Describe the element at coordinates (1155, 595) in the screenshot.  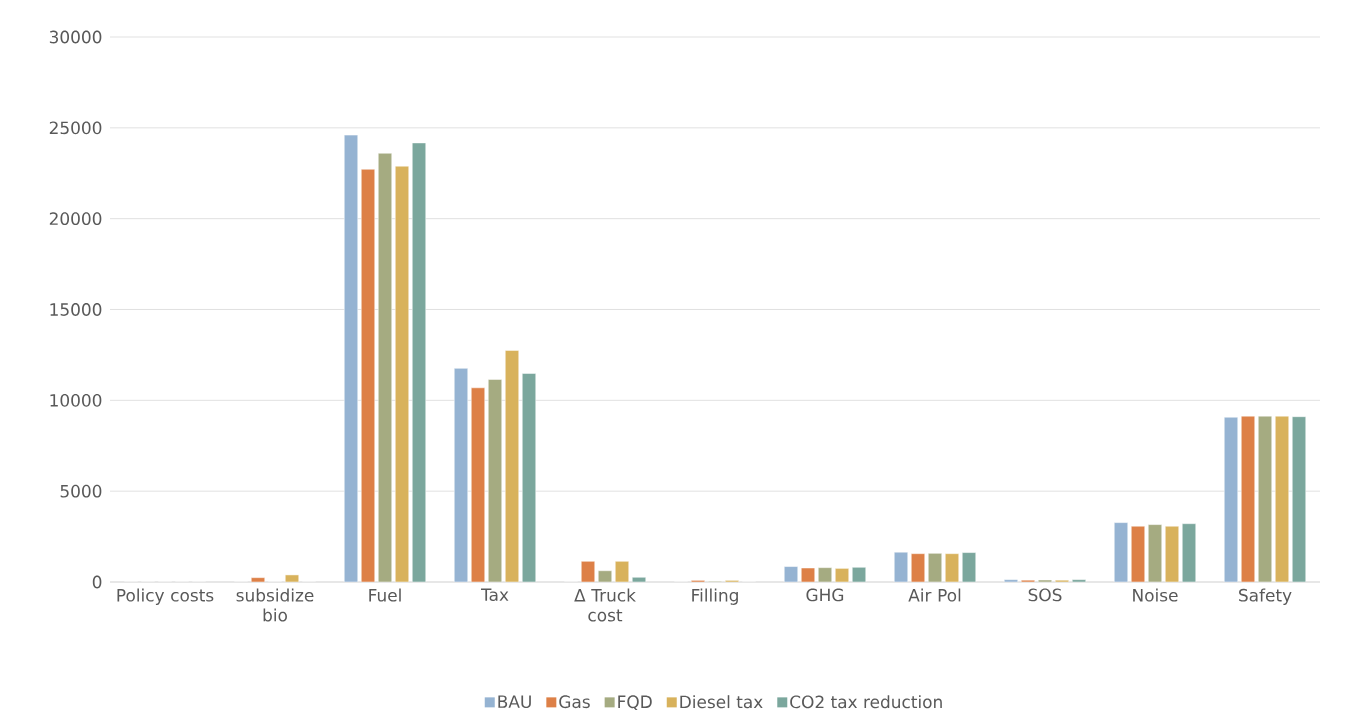
I see `x-tick-label: Noise` at that location.